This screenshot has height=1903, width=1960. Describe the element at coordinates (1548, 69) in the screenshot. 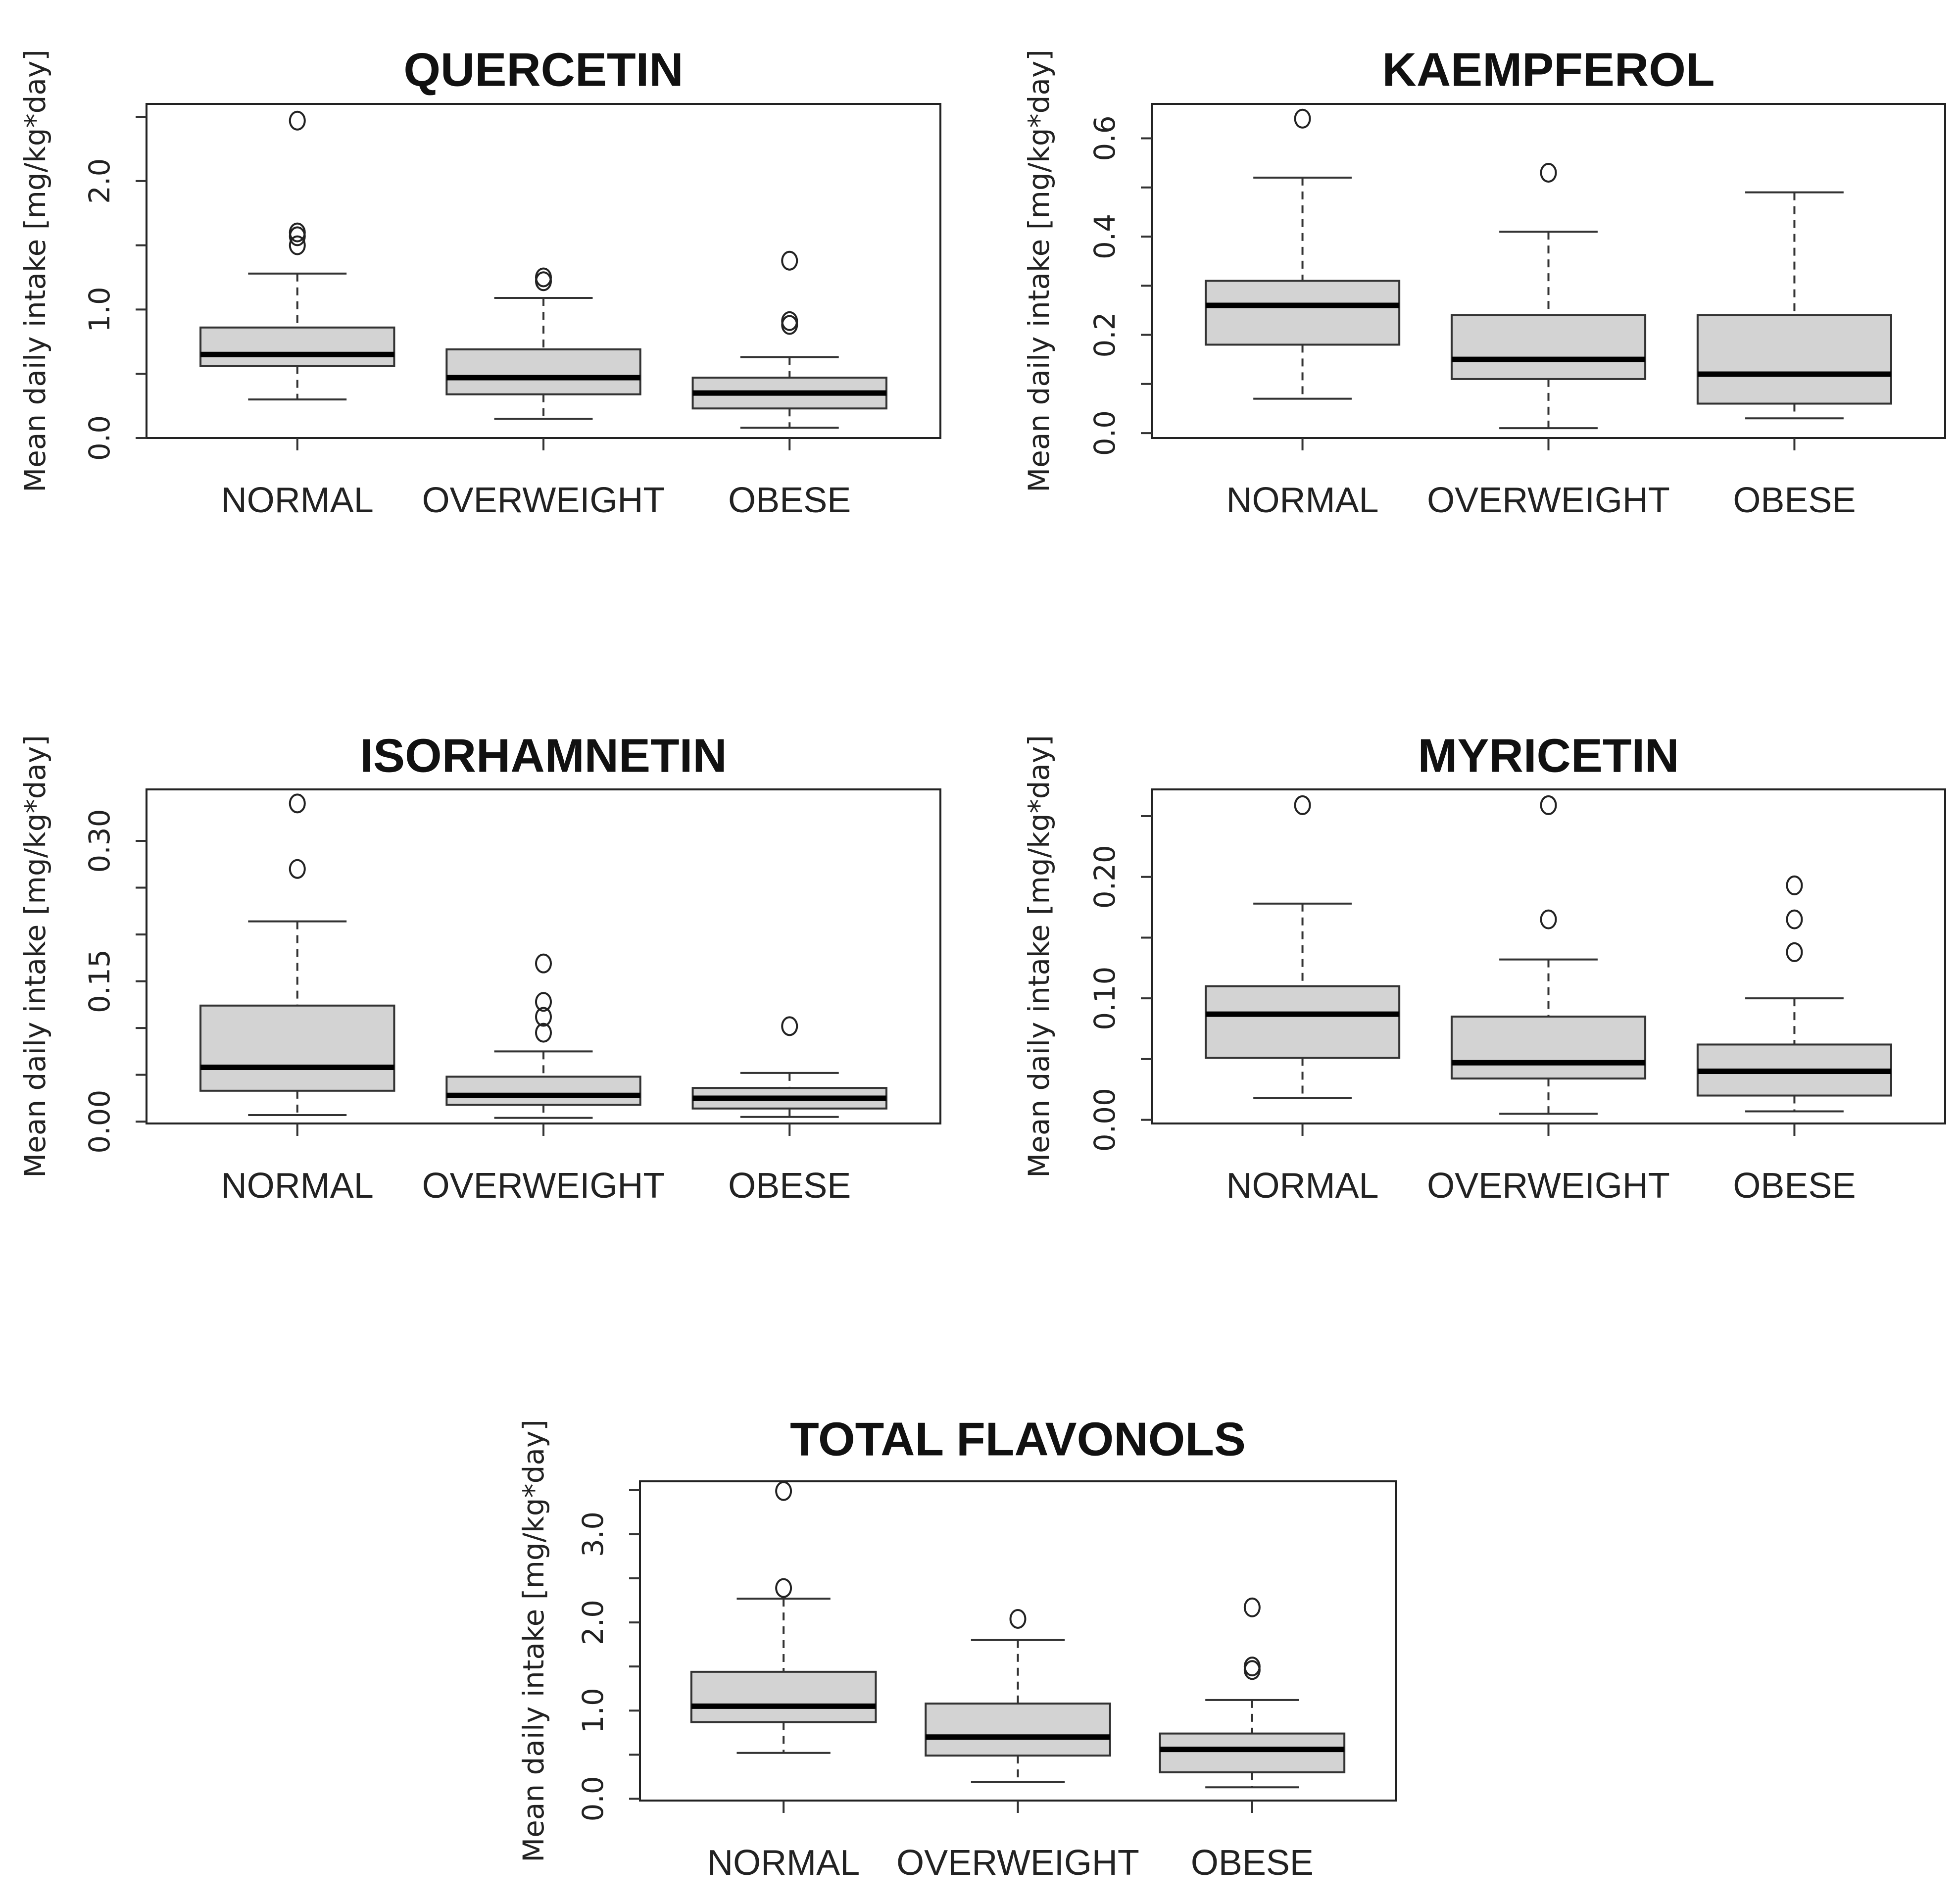

I see `chart-title: KAEMPFEROL` at that location.